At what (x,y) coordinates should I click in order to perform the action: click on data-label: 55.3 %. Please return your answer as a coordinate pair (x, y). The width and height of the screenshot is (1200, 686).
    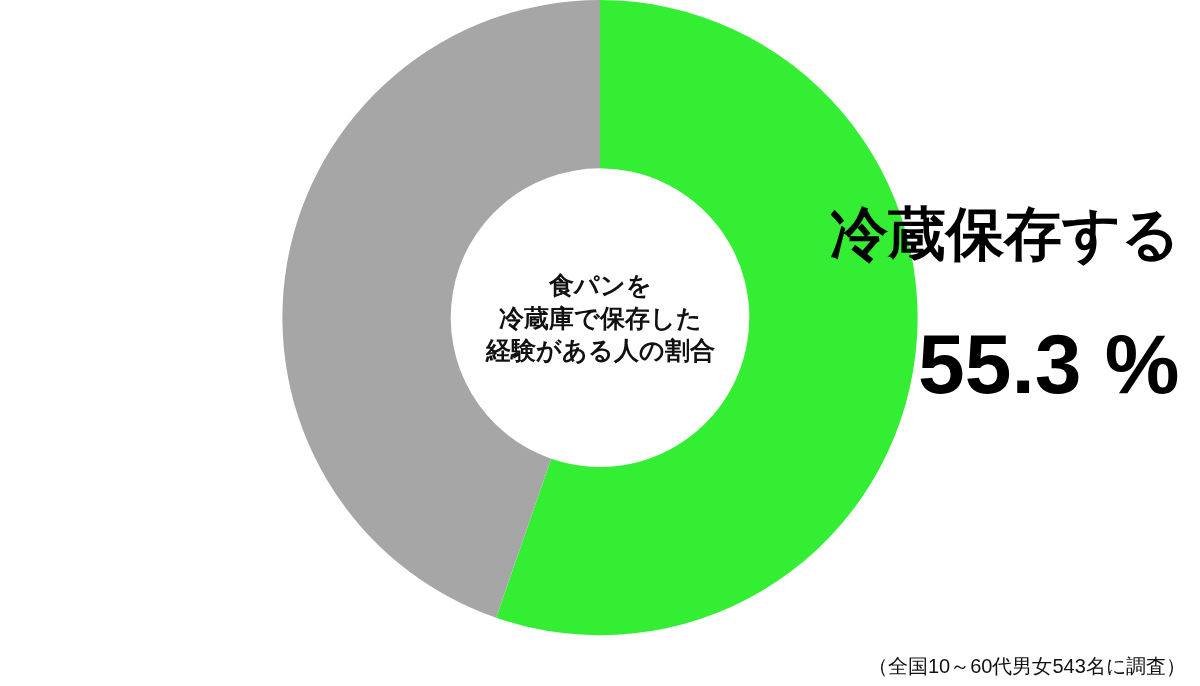
    Looking at the image, I should click on (1049, 364).